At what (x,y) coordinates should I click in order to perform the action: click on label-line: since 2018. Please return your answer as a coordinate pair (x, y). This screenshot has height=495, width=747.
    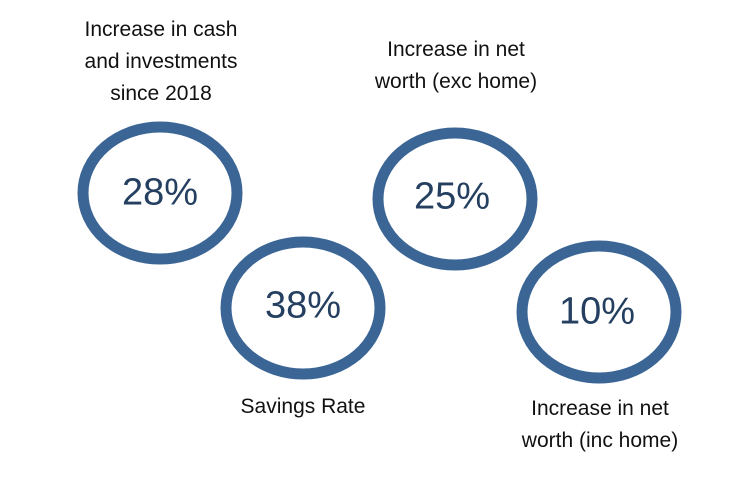
    Looking at the image, I should click on (161, 93).